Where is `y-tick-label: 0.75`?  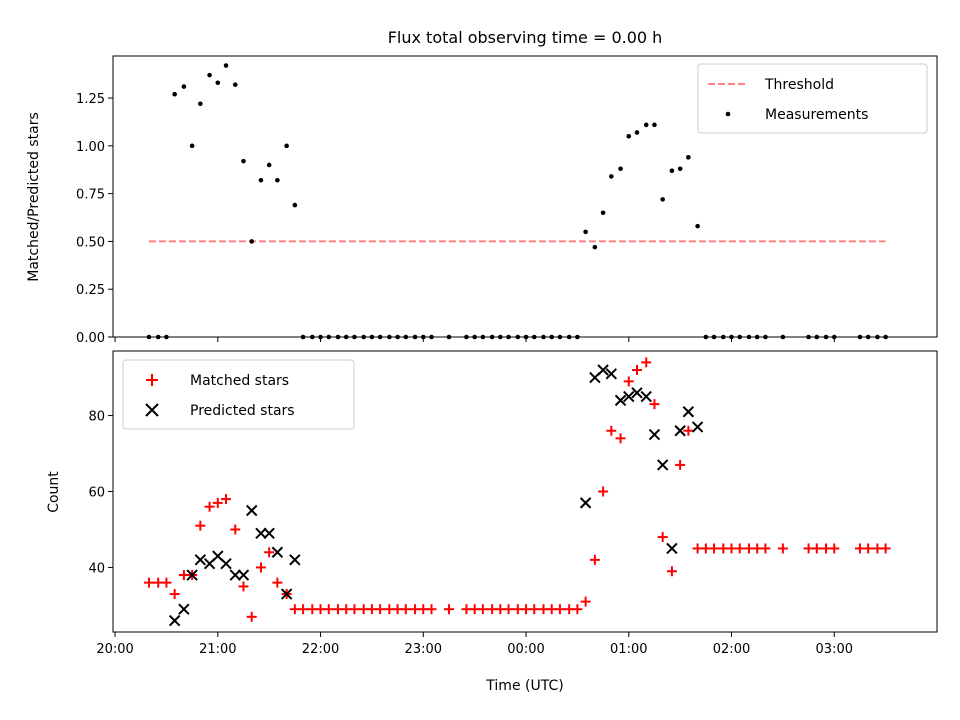 y-tick-label: 0.75 is located at coordinates (90, 195).